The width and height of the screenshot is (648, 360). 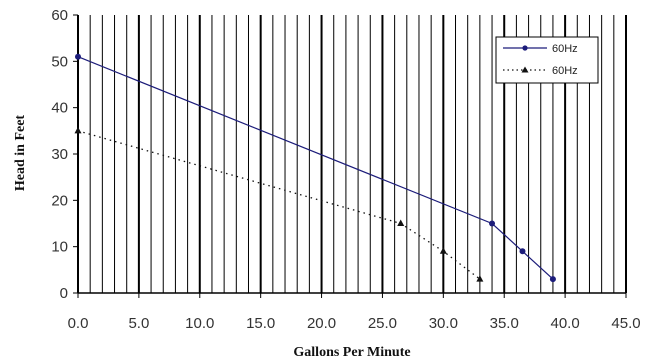 What do you see at coordinates (565, 49) in the screenshot?
I see `legend-label-series-1: 60Hz` at bounding box center [565, 49].